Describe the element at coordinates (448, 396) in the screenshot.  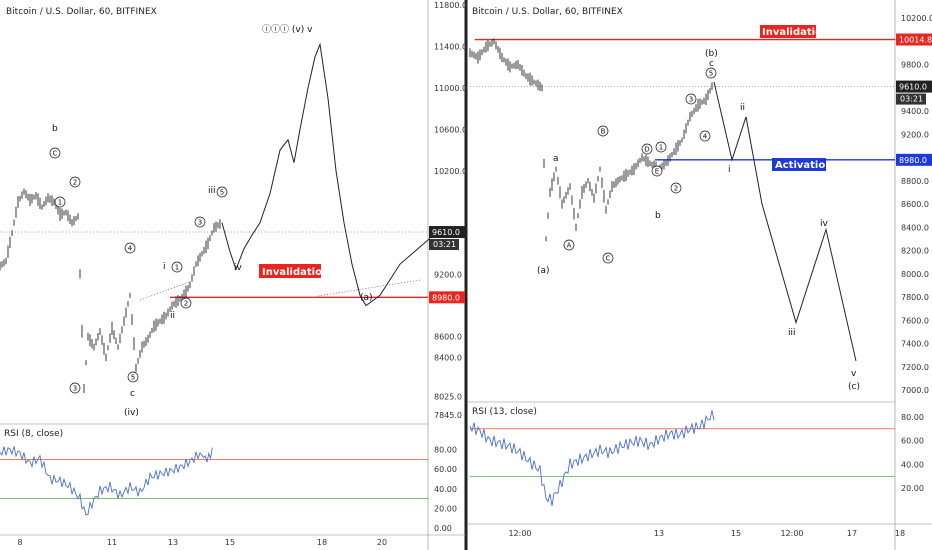
I see `y-tick-label: 8025.0` at that location.